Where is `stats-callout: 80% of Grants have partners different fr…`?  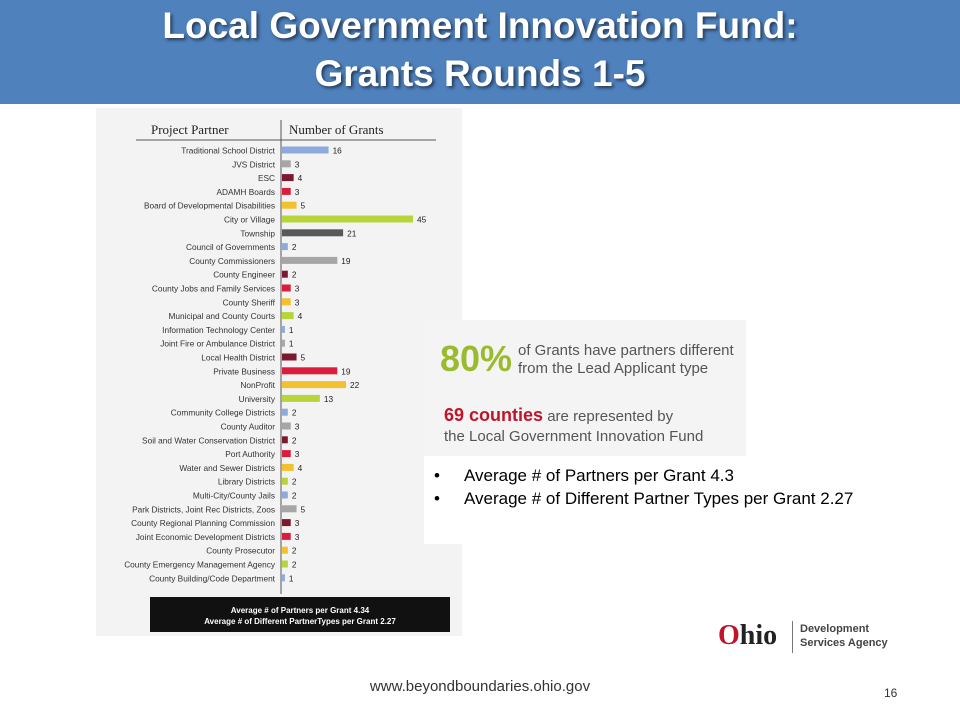 stats-callout: 80% of Grants have partners different fr… is located at coordinates (585, 388).